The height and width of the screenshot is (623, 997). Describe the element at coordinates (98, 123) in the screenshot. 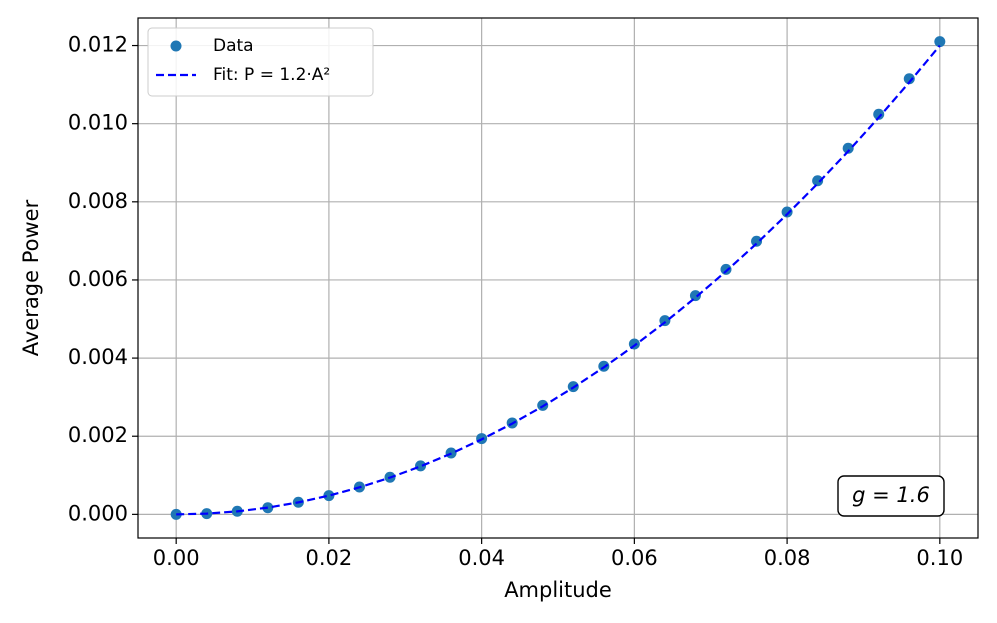

I see `y-tick-label: 0.010` at that location.